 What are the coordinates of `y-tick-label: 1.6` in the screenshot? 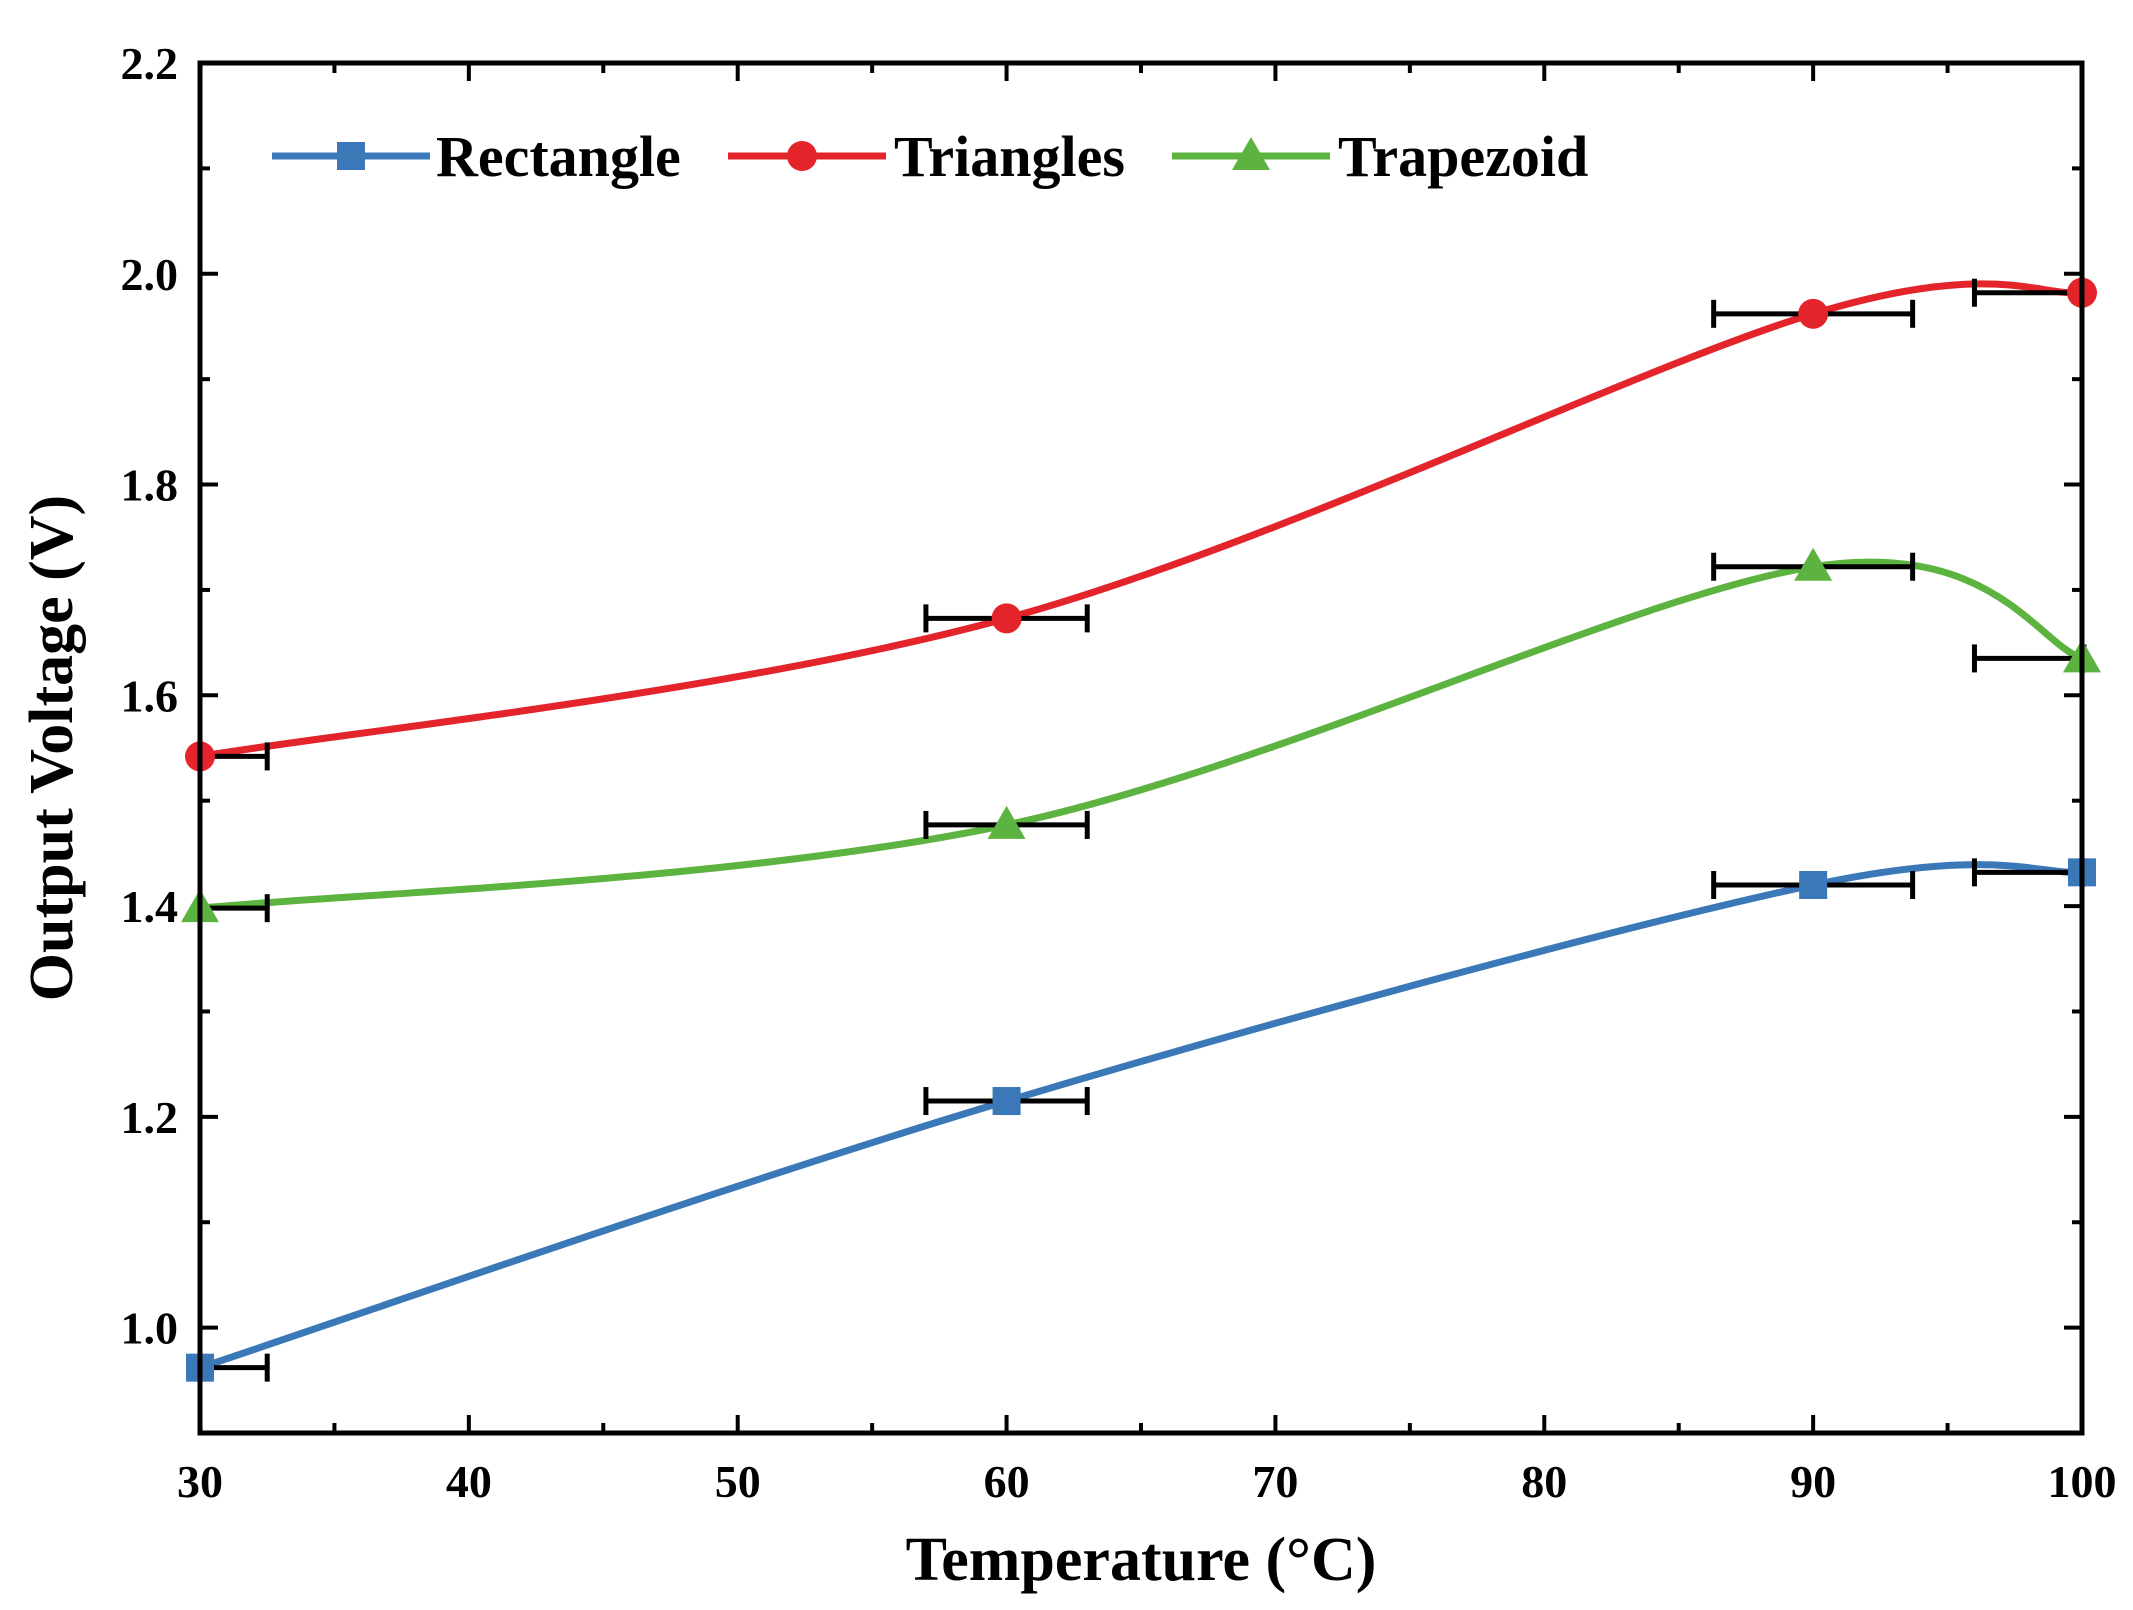 It's located at (150, 695).